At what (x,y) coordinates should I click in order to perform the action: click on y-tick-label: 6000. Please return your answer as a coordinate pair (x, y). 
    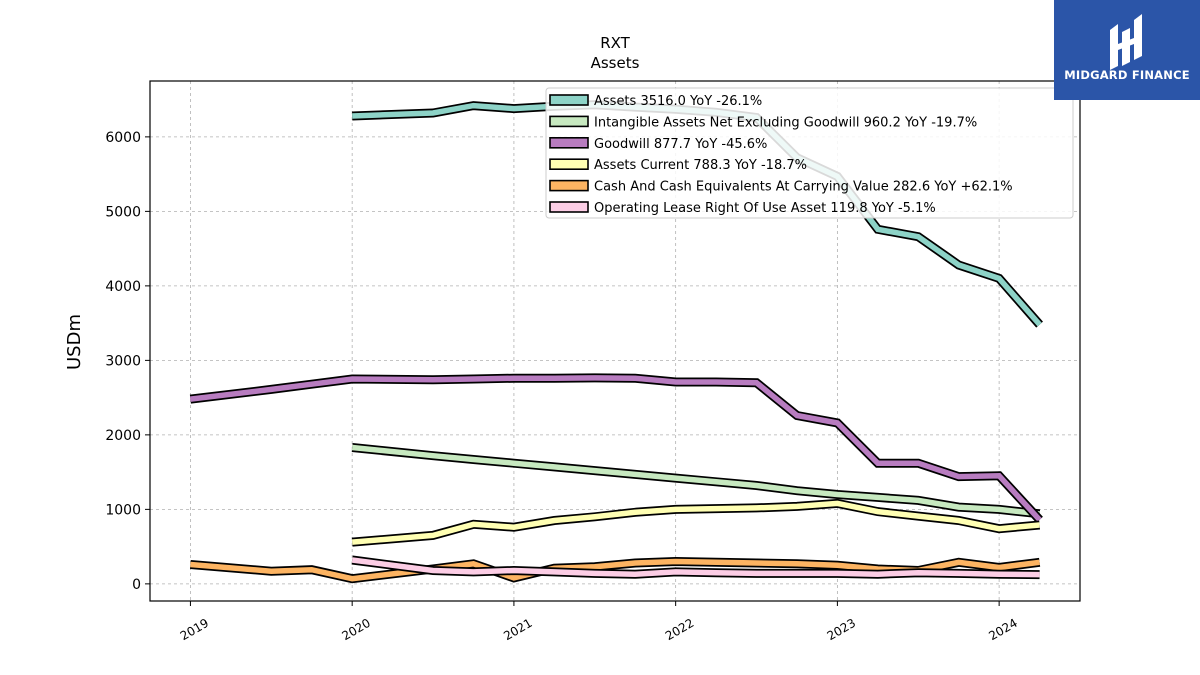
    Looking at the image, I should click on (123, 138).